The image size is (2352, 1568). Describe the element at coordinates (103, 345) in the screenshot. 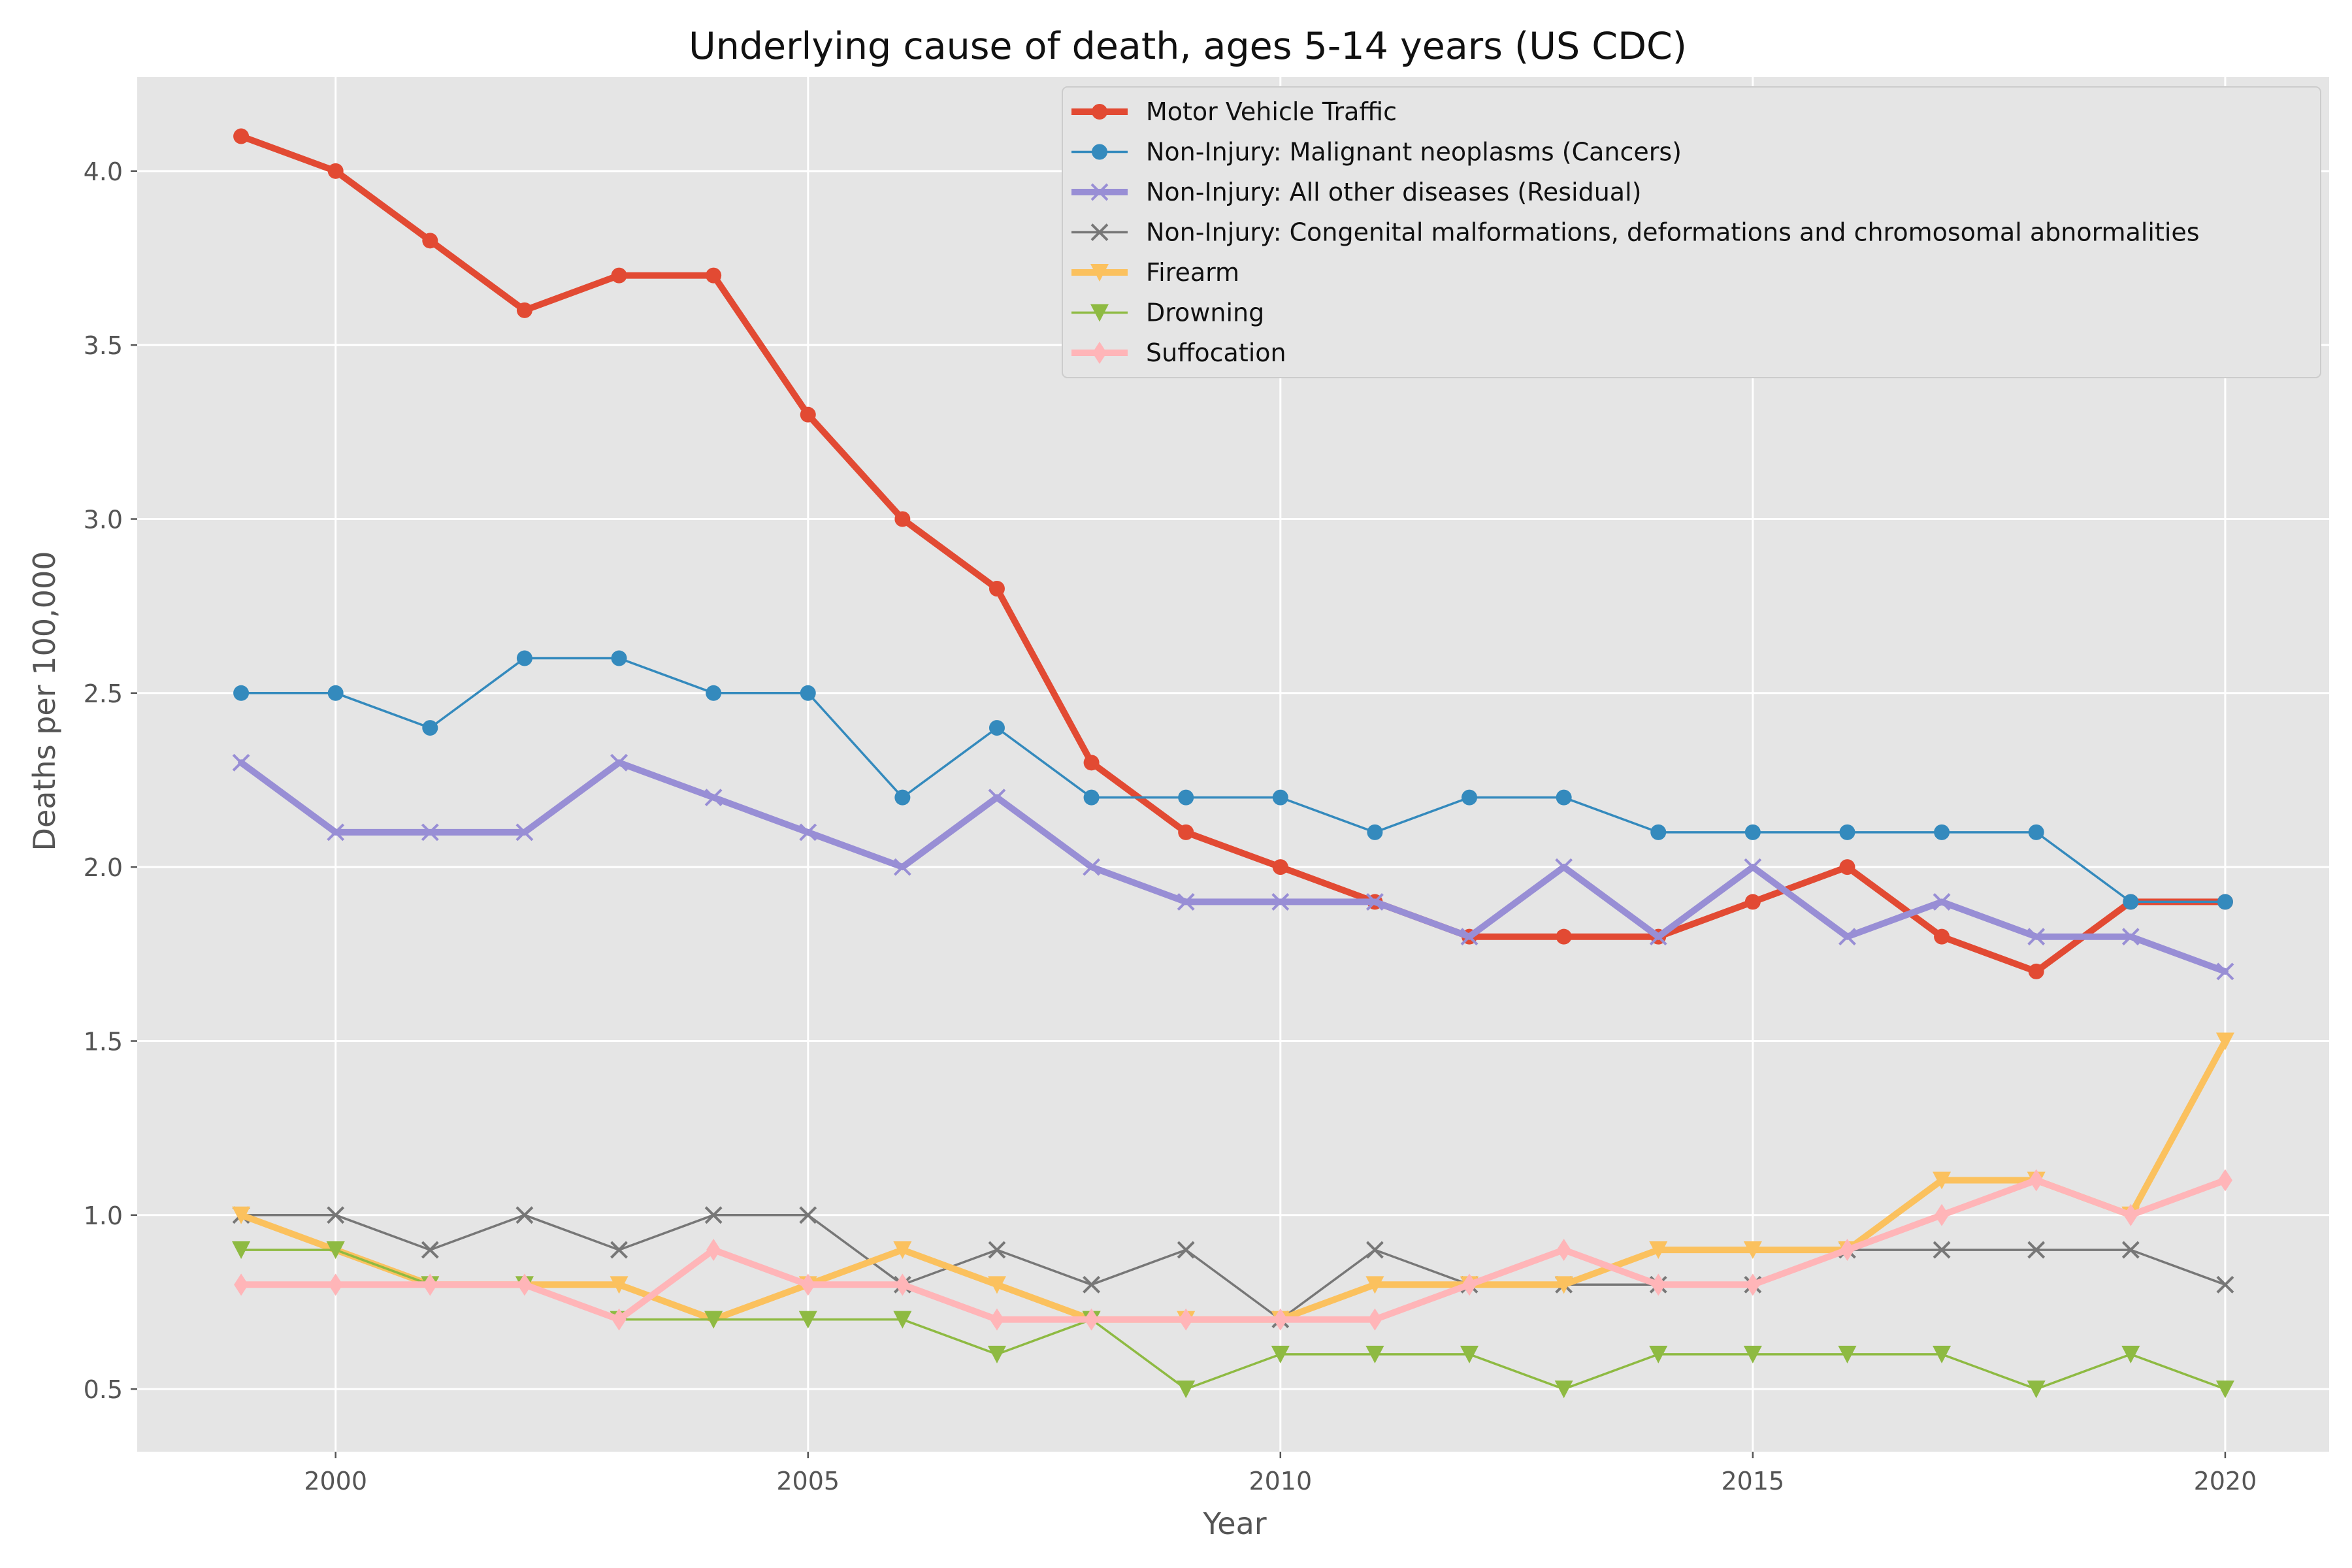

I see `y-tick-label: 3.5` at that location.